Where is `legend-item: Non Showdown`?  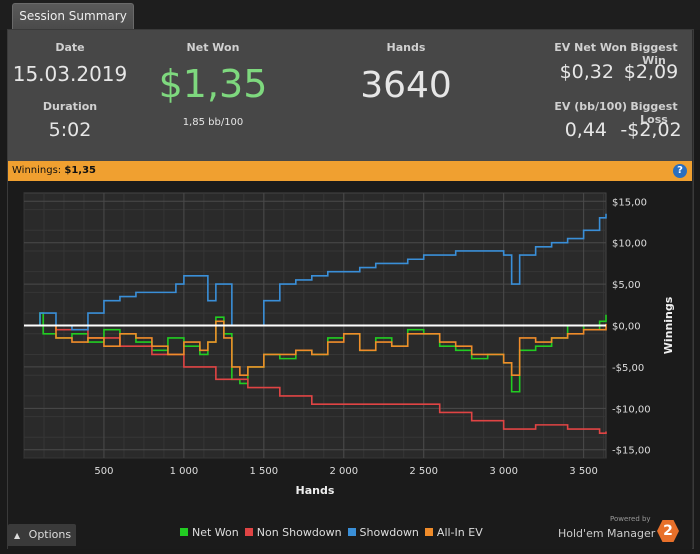 legend-item: Non Showdown is located at coordinates (293, 532).